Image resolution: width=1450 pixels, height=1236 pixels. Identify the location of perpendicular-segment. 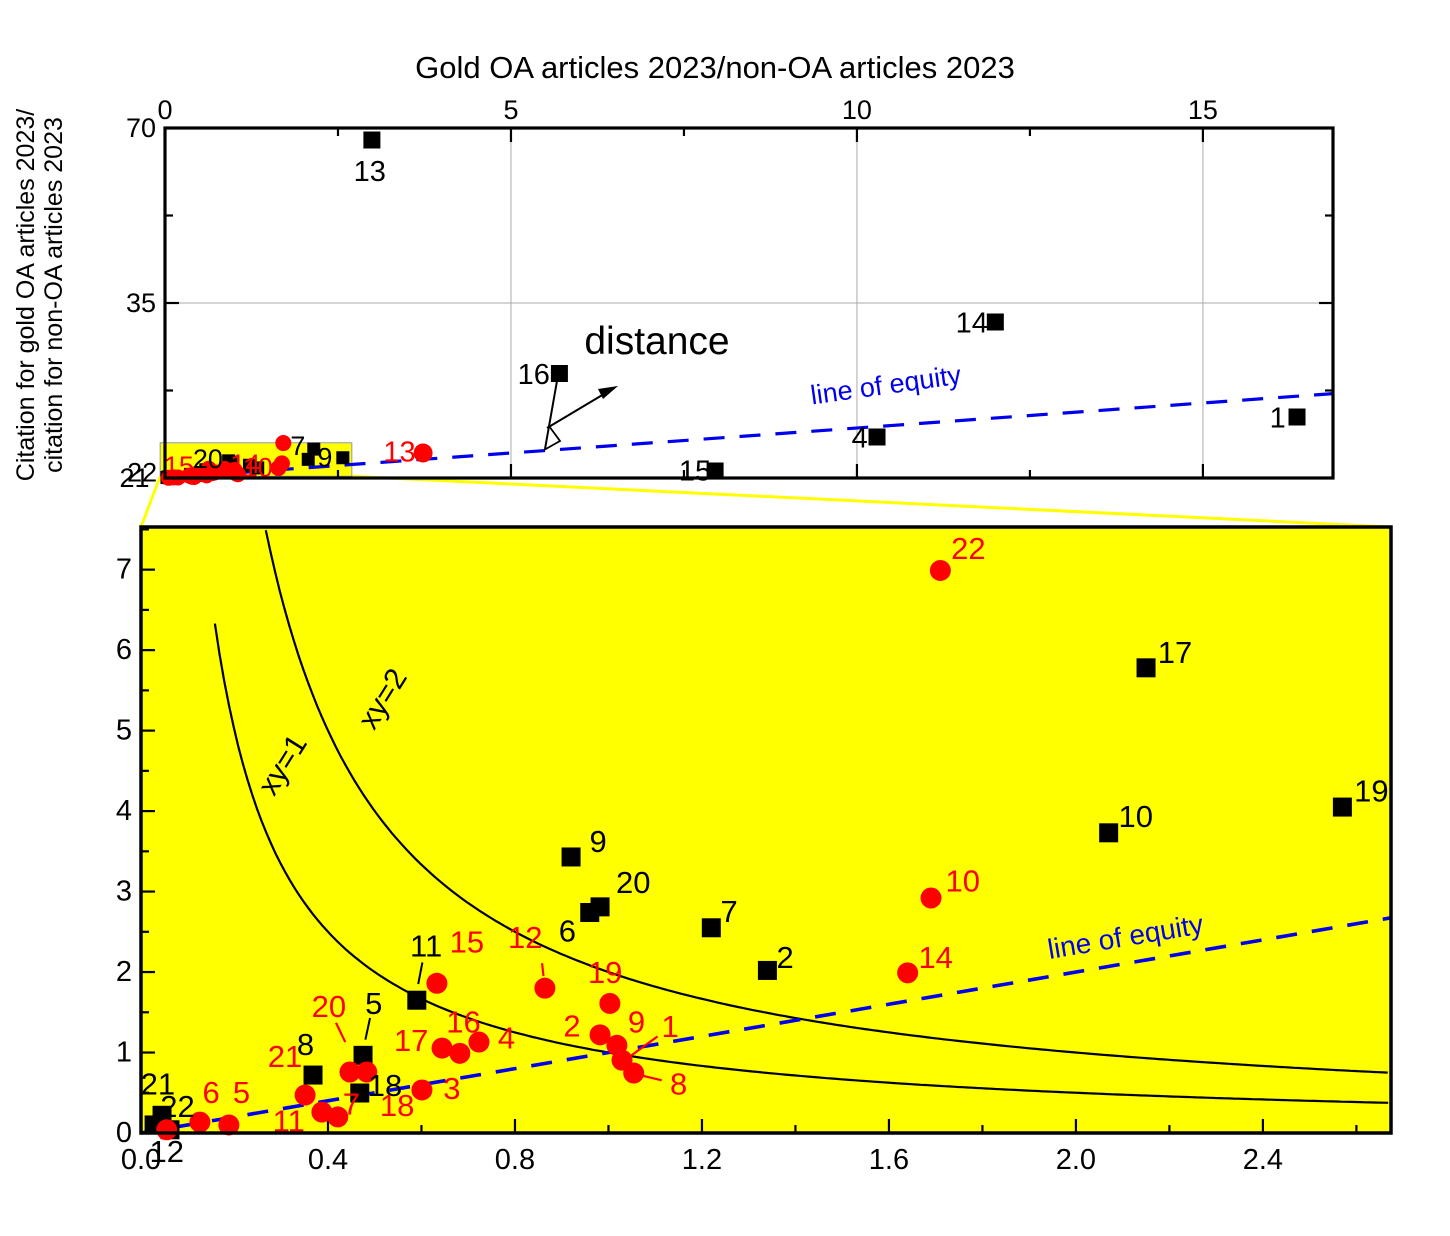
(551, 415).